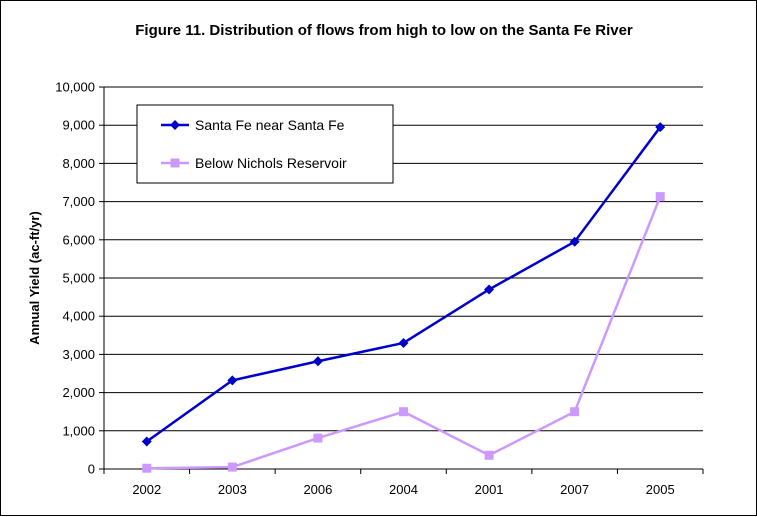 The height and width of the screenshot is (517, 757). I want to click on x-ticks: 2002 2003 2006 2004 2001 2007 2005, so click(403, 483).